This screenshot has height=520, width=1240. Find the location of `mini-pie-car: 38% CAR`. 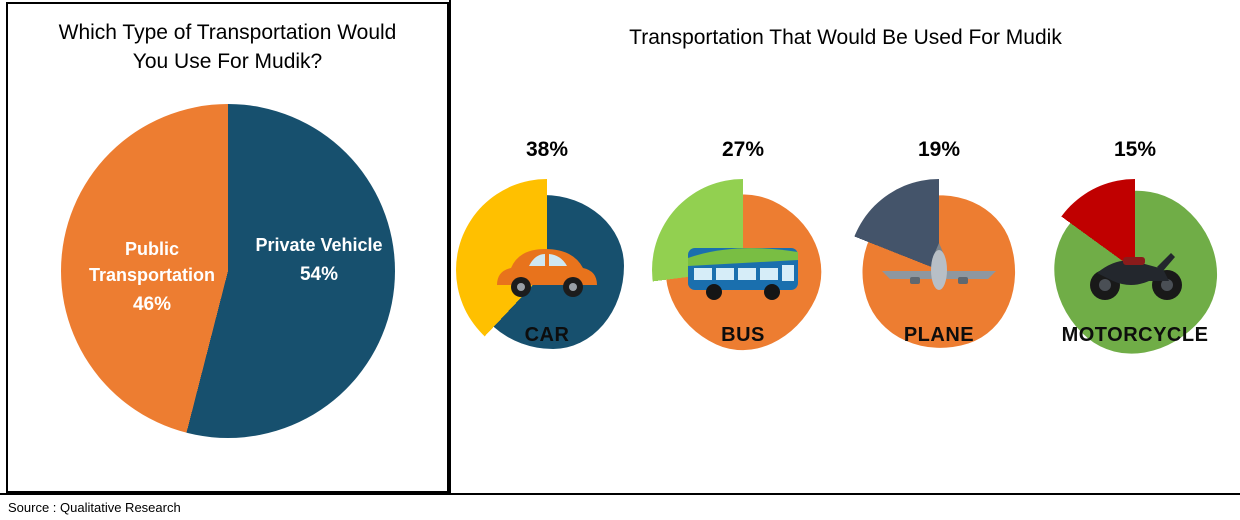

mini-pie-car: 38% CAR is located at coordinates (547, 258).